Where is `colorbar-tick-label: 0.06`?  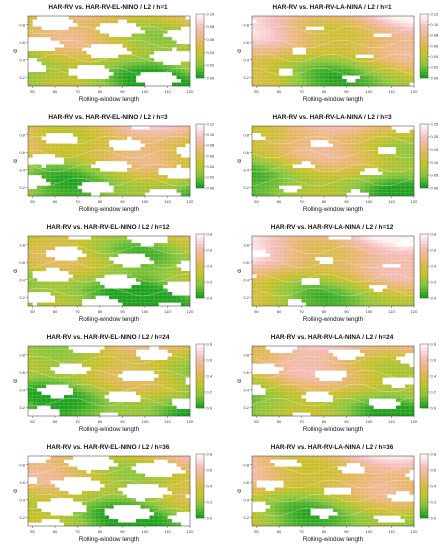 colorbar-tick-label: 0.06 is located at coordinates (211, 155).